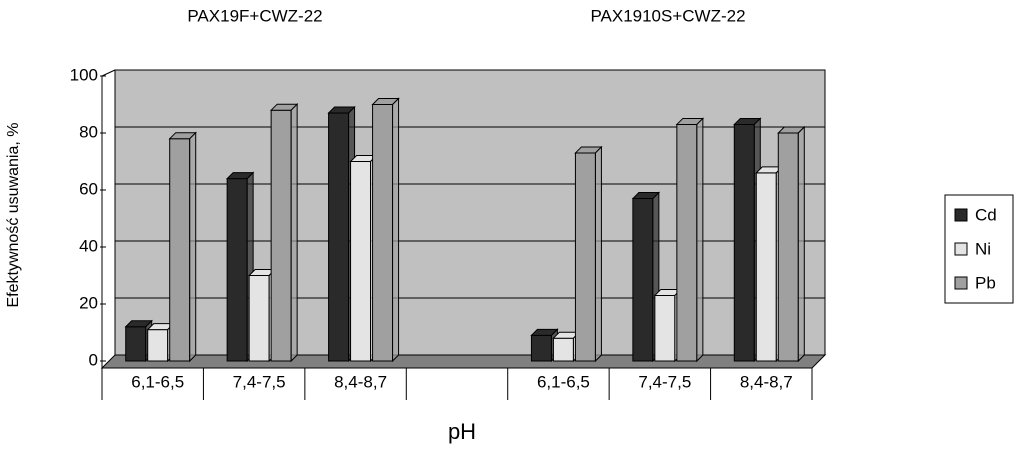  I want to click on legend-label: Pb, so click(985, 282).